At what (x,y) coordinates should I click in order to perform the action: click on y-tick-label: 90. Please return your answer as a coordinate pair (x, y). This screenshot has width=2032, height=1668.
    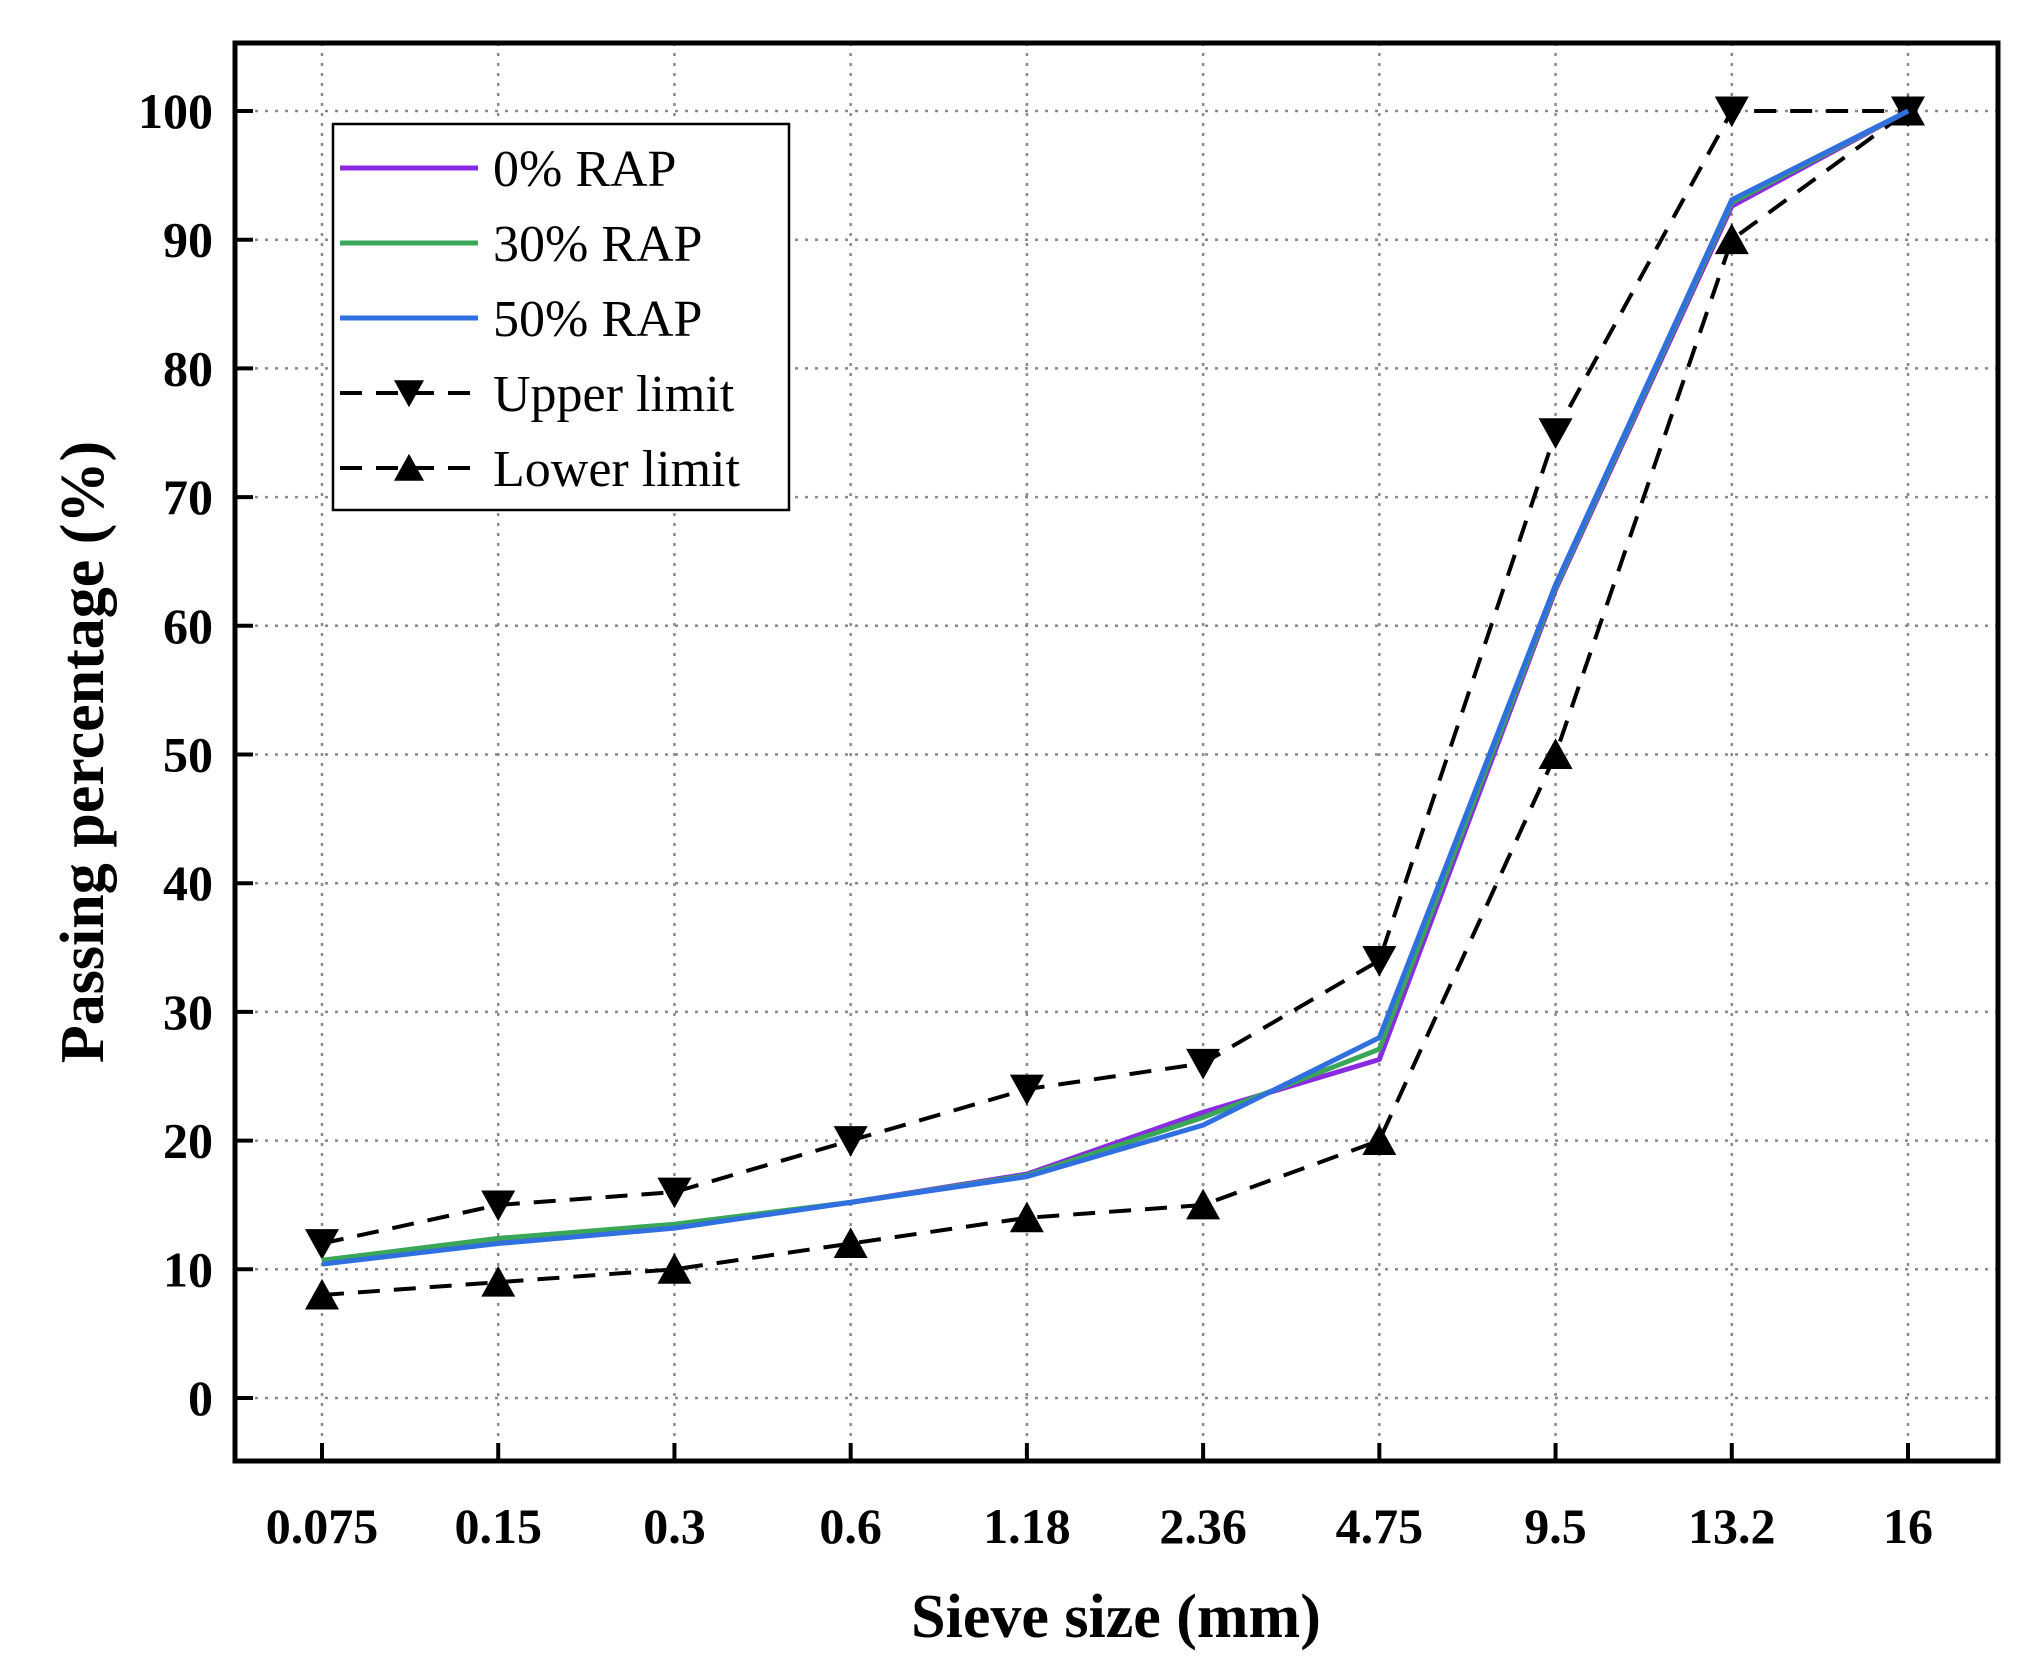
    Looking at the image, I should click on (188, 240).